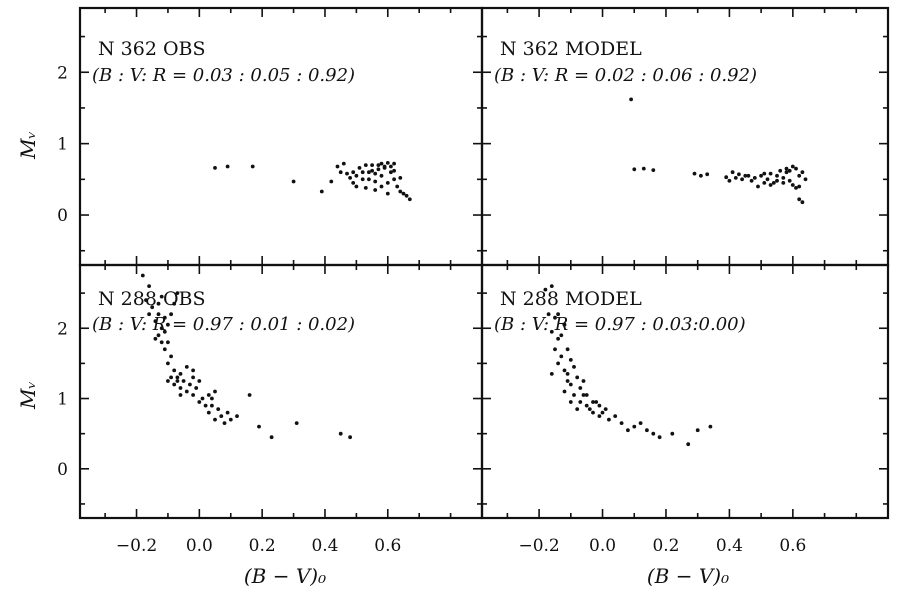 This screenshot has width=897, height=592. What do you see at coordinates (262, 546) in the screenshot?
I see `x-tick-label: 0.2` at bounding box center [262, 546].